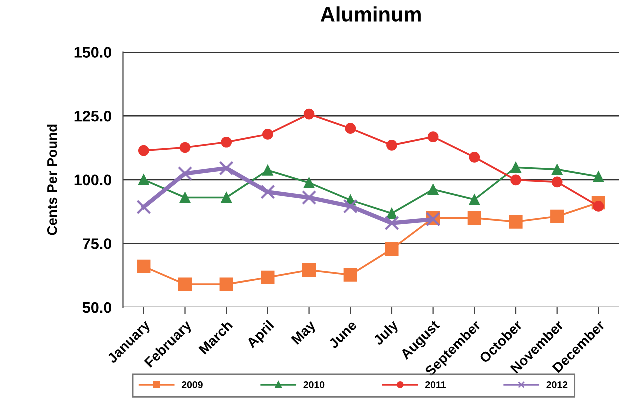 This screenshot has height=402, width=632. I want to click on x-tick-label: July, so click(387, 333).